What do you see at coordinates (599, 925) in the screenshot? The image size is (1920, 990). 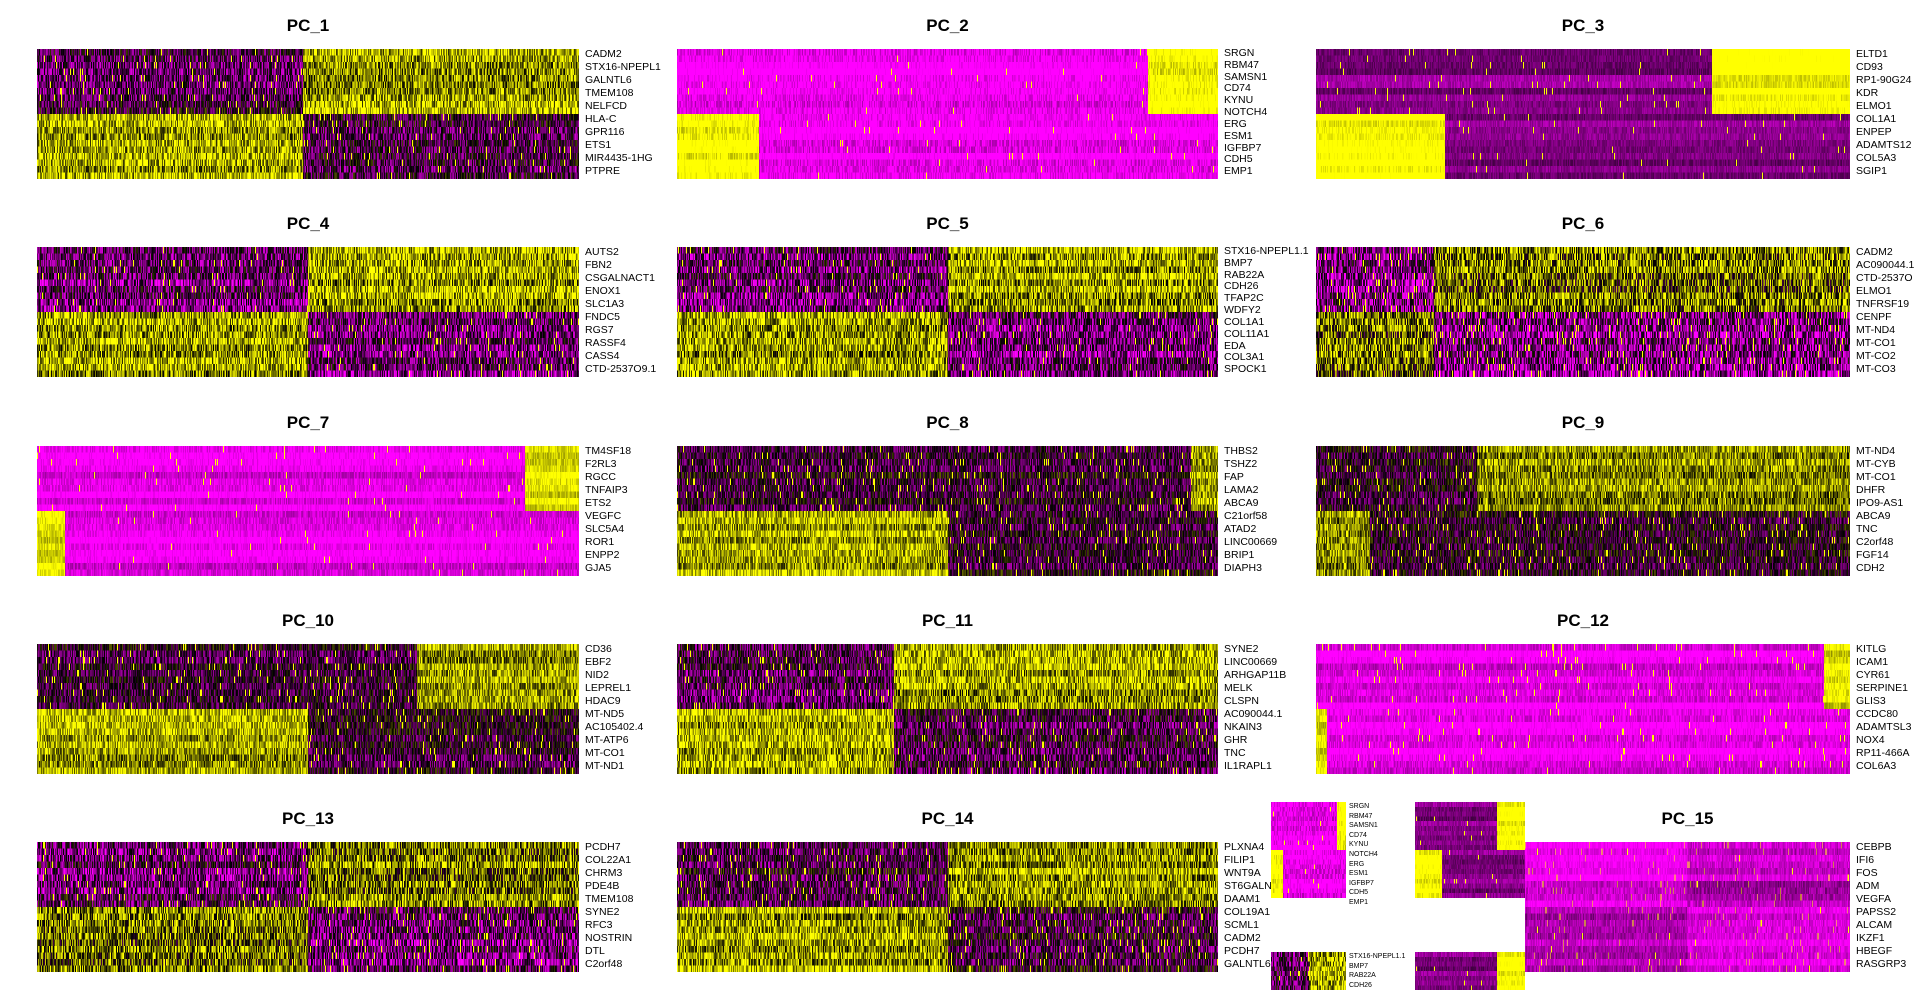 I see `gene-label: RFC3` at bounding box center [599, 925].